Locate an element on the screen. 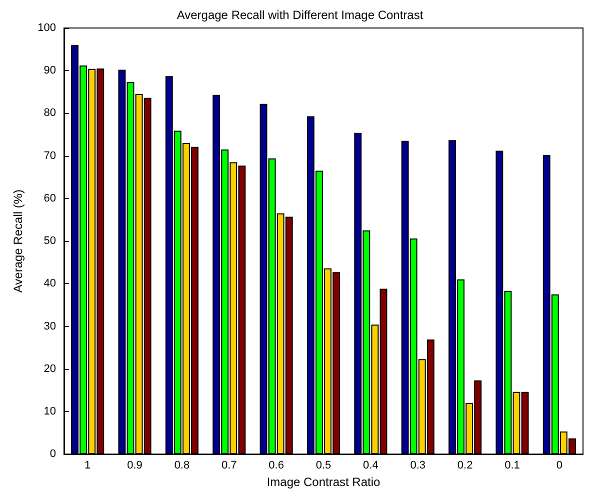  y-tick-label: 40 is located at coordinates (50, 284).